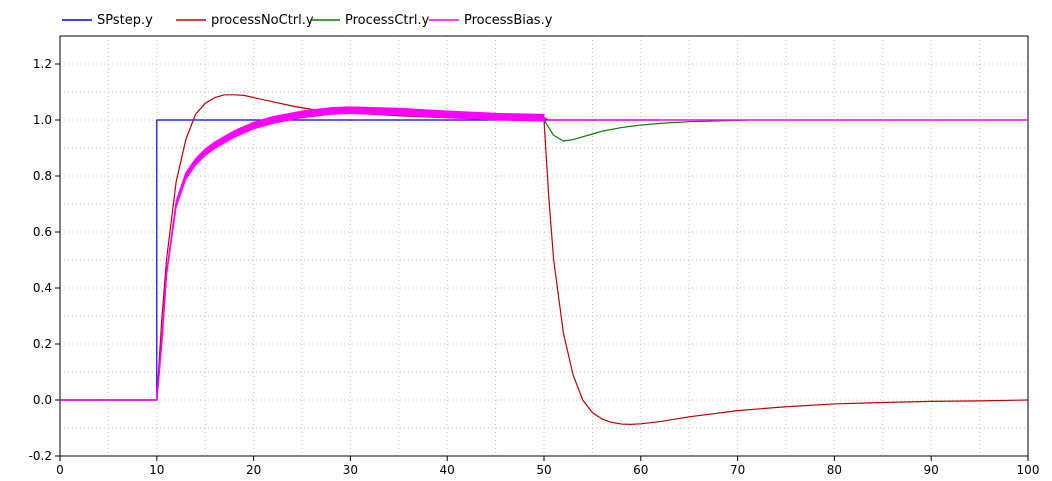 This screenshot has width=1052, height=481. I want to click on series-line-processctrl-y, so click(645, 130).